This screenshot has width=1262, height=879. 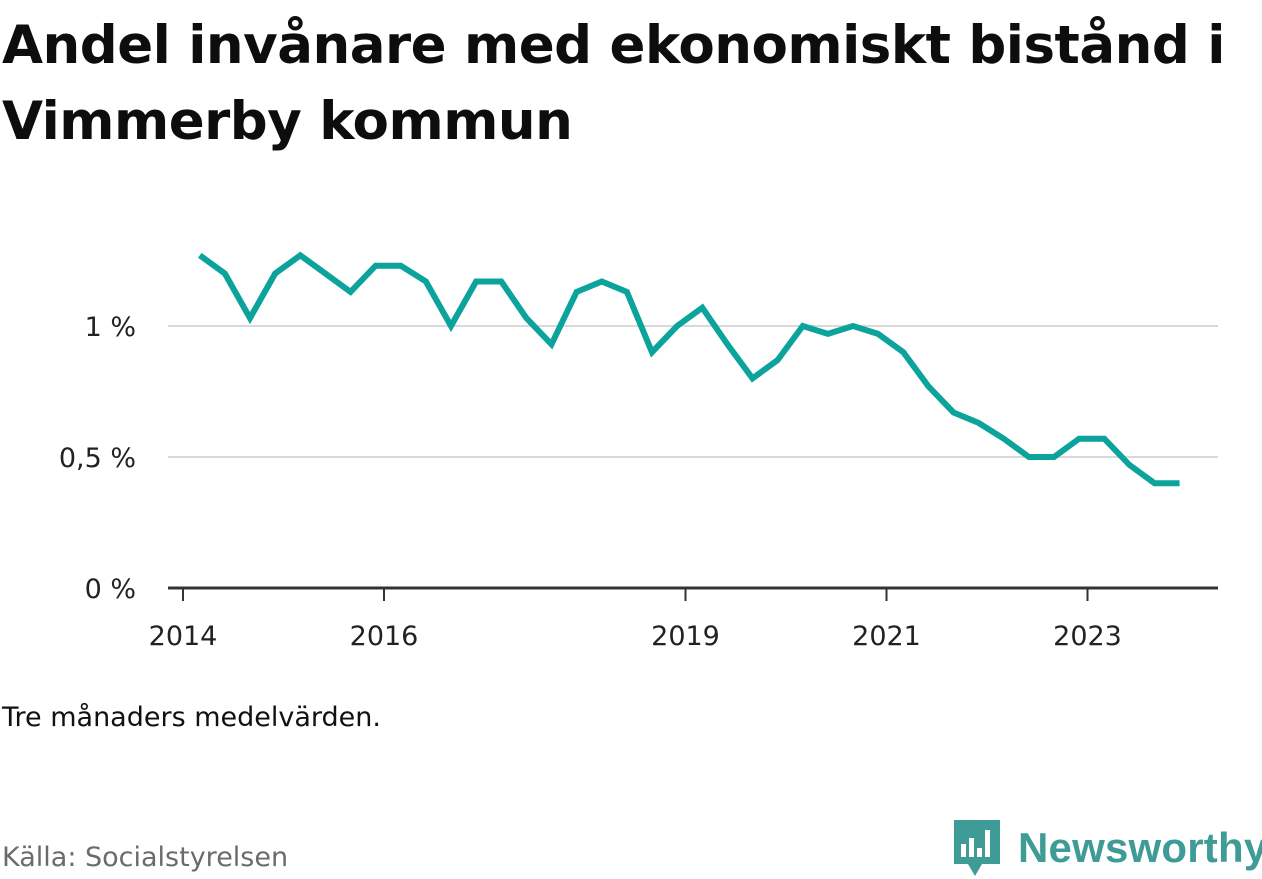 What do you see at coordinates (685, 636) in the screenshot?
I see `x-tick-label: 2019` at bounding box center [685, 636].